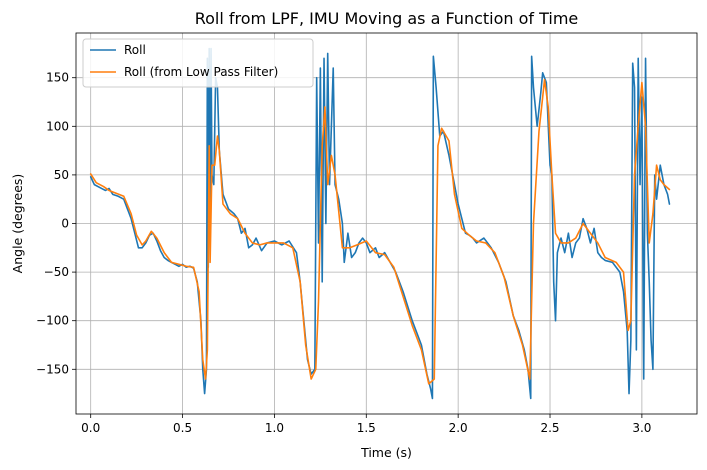 The height and width of the screenshot is (470, 707). What do you see at coordinates (135, 50) in the screenshot?
I see `legend-label-roll: Roll` at bounding box center [135, 50].